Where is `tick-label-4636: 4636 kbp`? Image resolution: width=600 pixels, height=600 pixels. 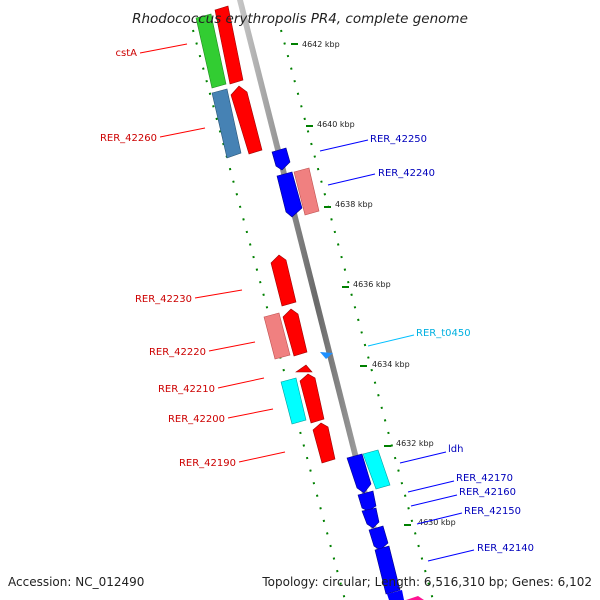 tick-label-4636: 4636 kbp is located at coordinates (372, 284).